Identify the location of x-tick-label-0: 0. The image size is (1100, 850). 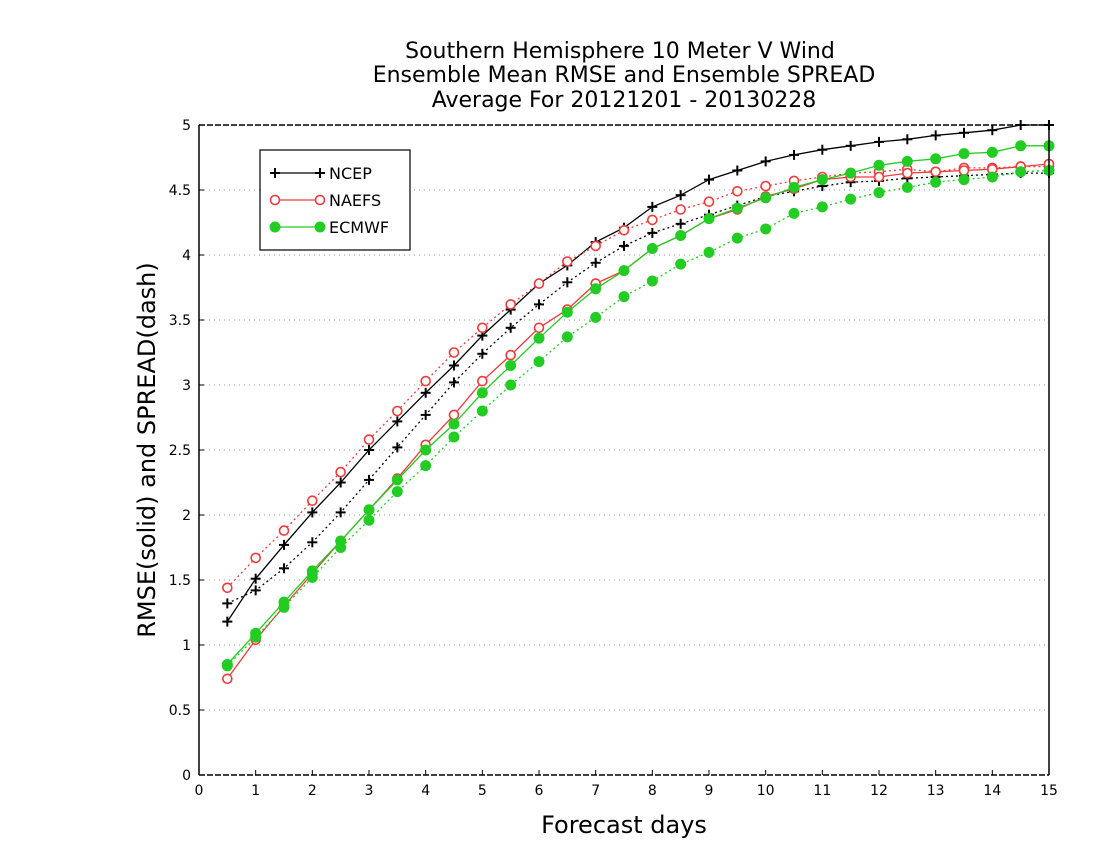
(199, 791).